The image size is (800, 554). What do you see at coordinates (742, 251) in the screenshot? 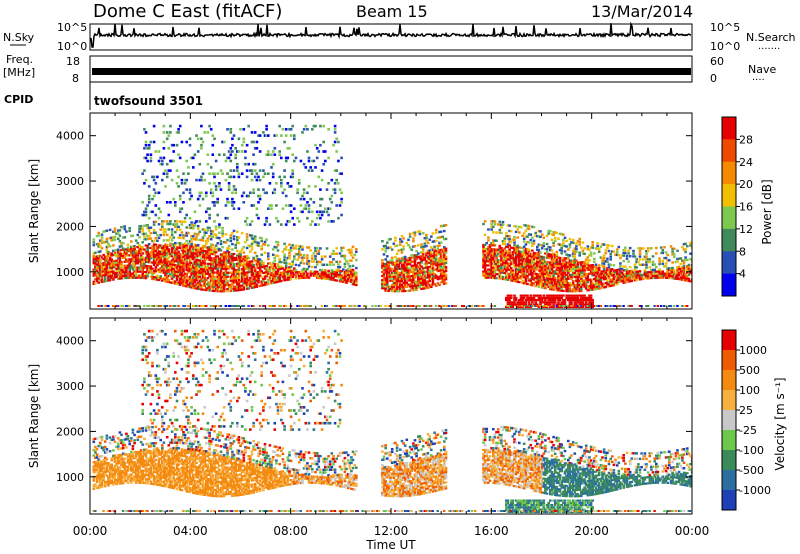
I see `colorbar-tick-label: 8` at bounding box center [742, 251].